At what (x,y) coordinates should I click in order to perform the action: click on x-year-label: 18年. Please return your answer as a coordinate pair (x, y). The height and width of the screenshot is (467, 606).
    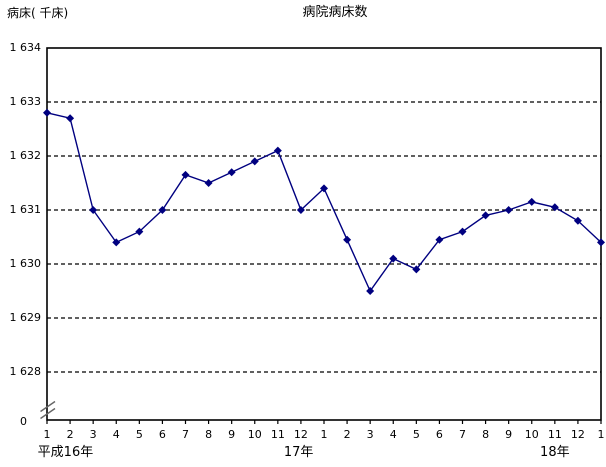
    Looking at the image, I should click on (555, 452).